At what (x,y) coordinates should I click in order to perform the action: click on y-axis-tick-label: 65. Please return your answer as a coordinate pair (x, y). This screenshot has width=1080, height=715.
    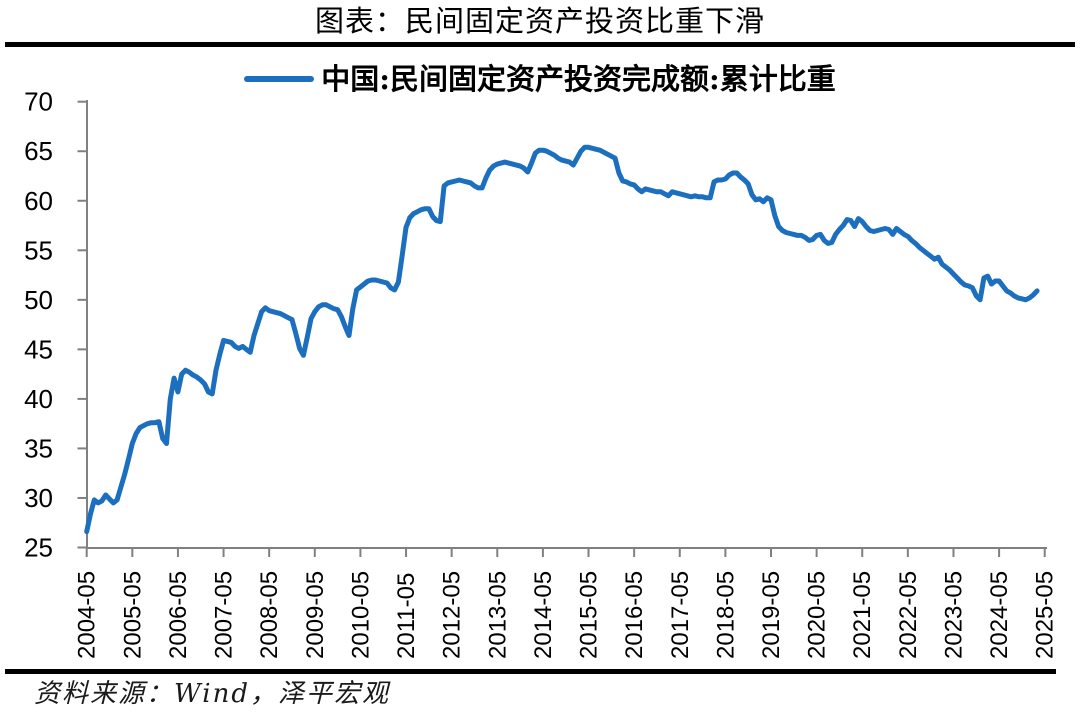
    Looking at the image, I should click on (38, 151).